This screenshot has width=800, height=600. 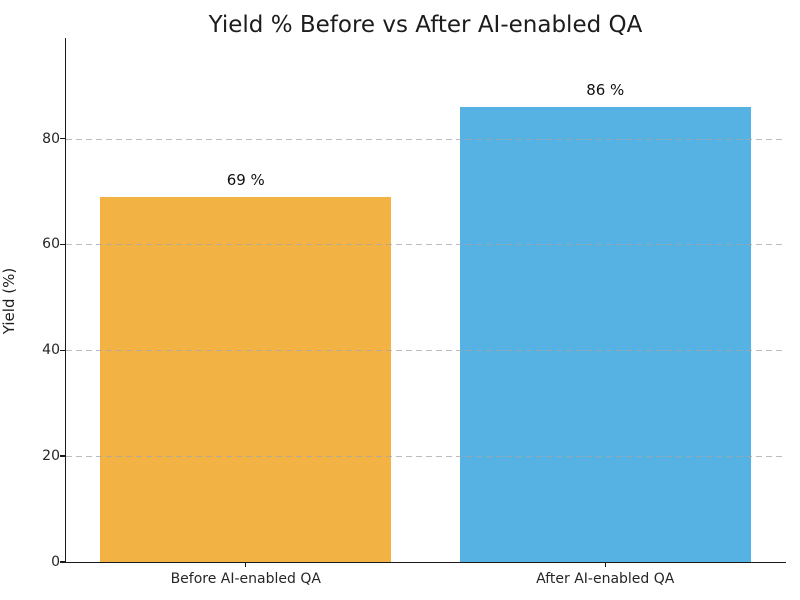 What do you see at coordinates (245, 579) in the screenshot?
I see `x-tick-label: Before AI-enabled QA` at bounding box center [245, 579].